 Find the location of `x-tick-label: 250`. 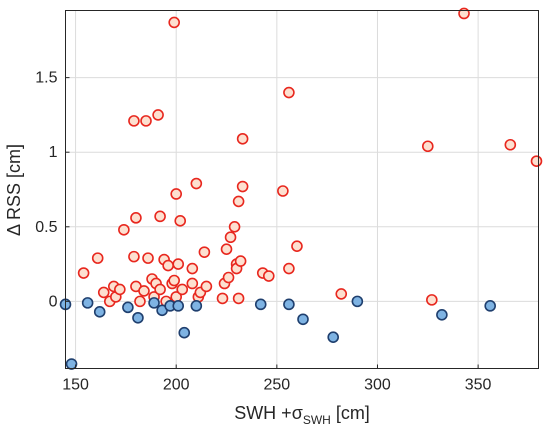

x-tick-label: 250 is located at coordinates (276, 385).